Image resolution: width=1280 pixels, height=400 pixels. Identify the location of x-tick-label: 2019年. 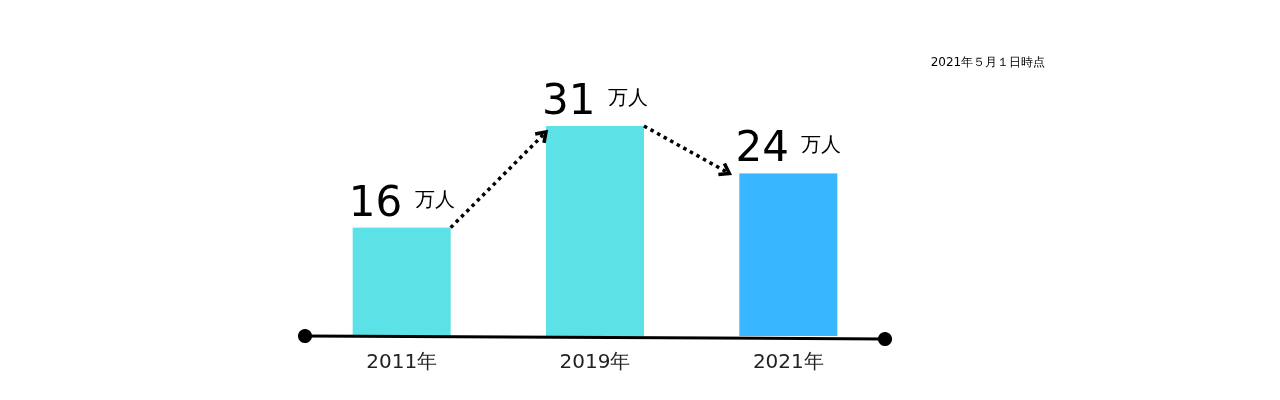
(595, 361).